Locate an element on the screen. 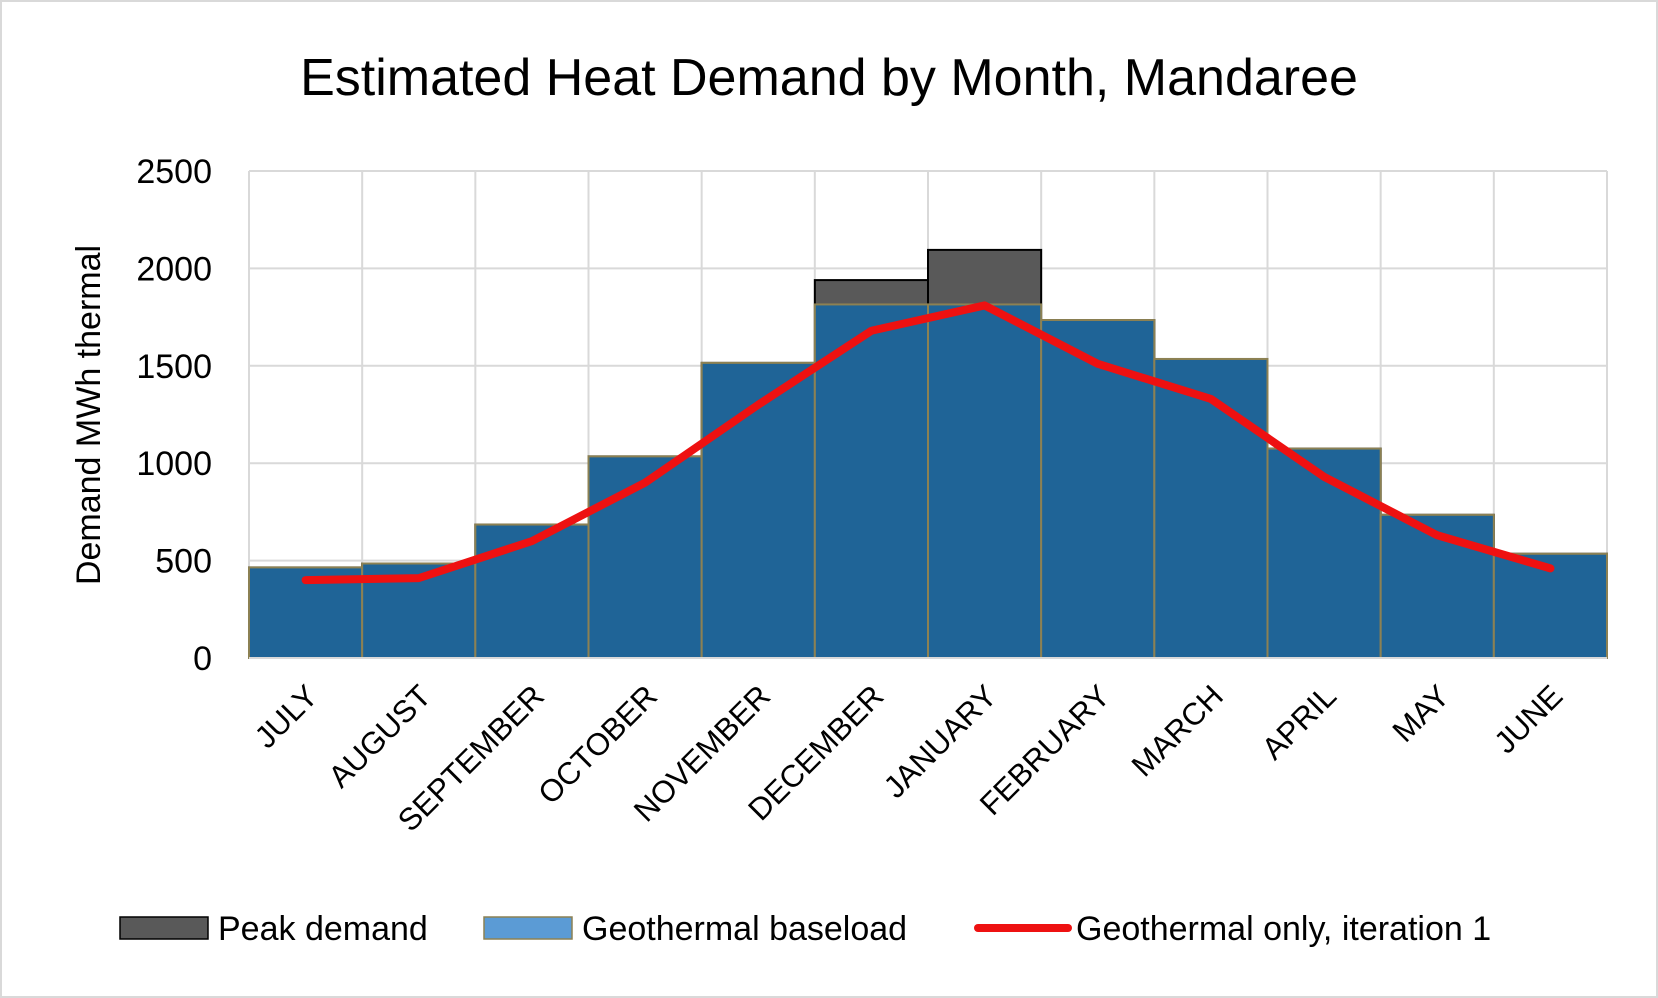 The height and width of the screenshot is (998, 1658). legend-label-geothermal-baseload: Geothermal baseload is located at coordinates (744, 929).